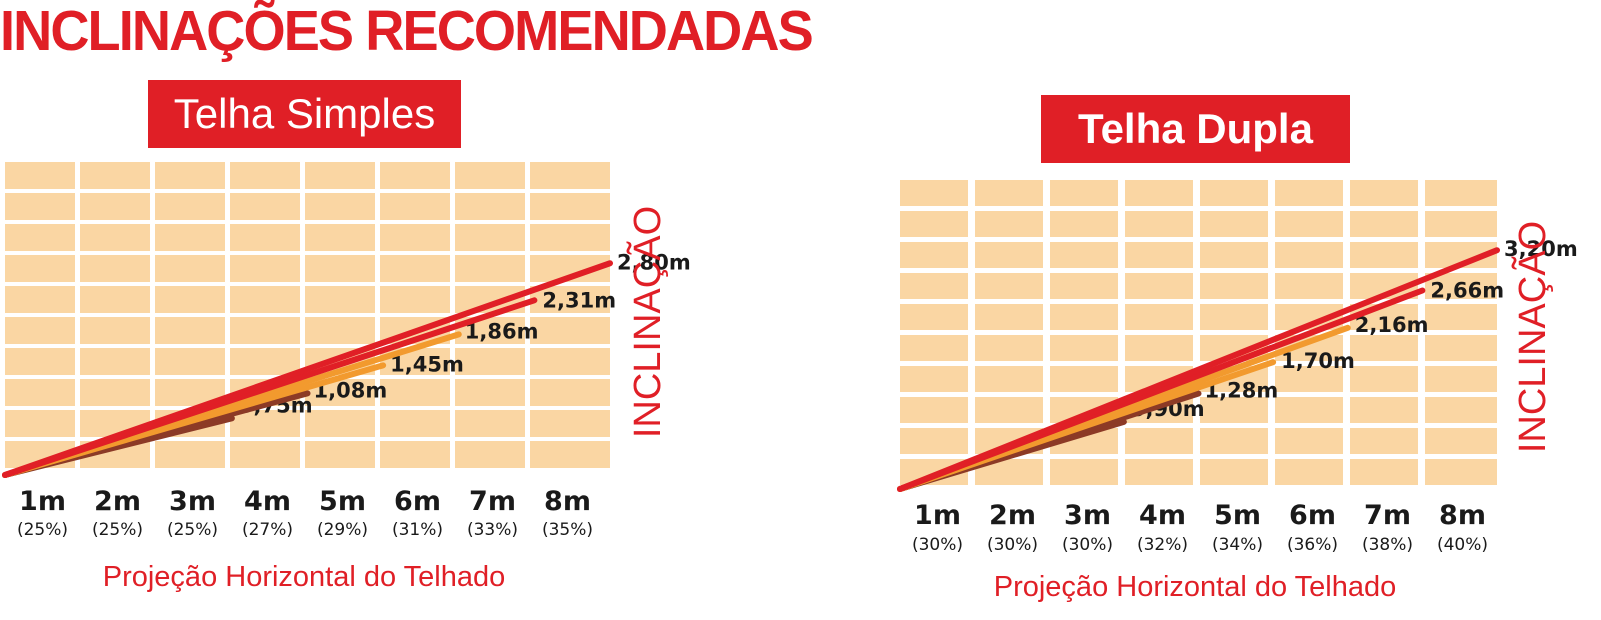 This screenshot has width=1601, height=620. What do you see at coordinates (1467, 290) in the screenshot?
I see `value-label-dupla-4: 2,66m` at bounding box center [1467, 290].